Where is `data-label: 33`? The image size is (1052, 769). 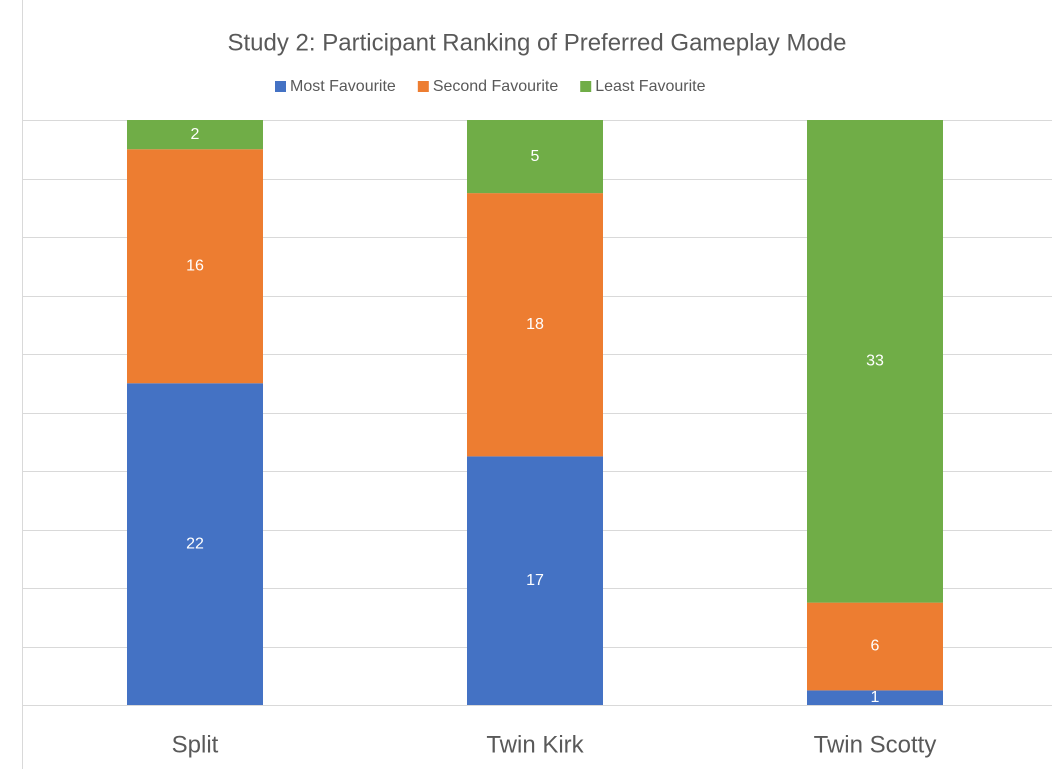
data-label: 33 is located at coordinates (875, 361).